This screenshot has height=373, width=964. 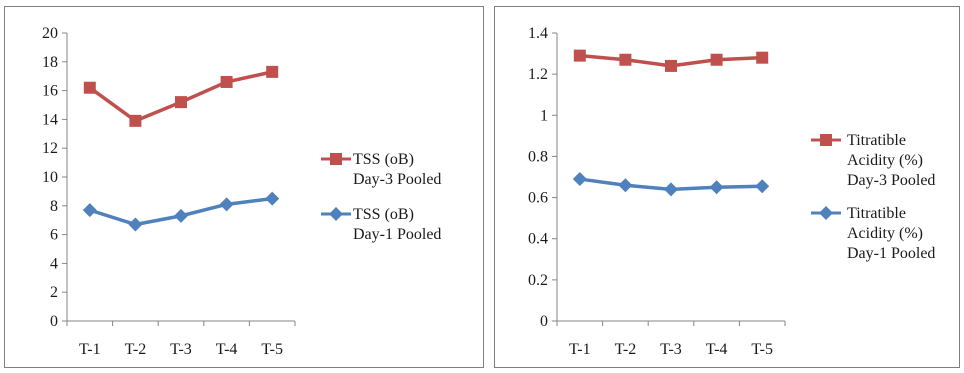 What do you see at coordinates (50, 148) in the screenshot?
I see `y-tick-label: 12` at bounding box center [50, 148].